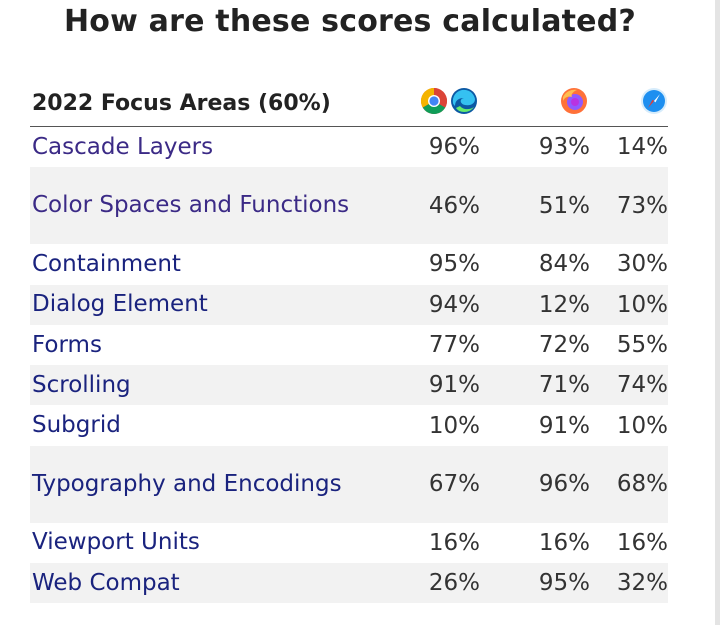 This screenshot has height=625, width=720. I want to click on focus-area-link: Subgrid, so click(76, 425).